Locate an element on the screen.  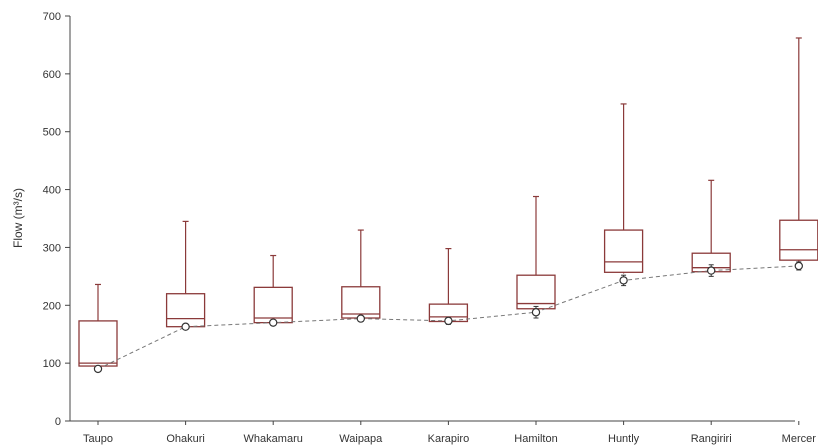
y-axis-ticks: 0 100 200 300 400 500 600 700 is located at coordinates (56, 219).